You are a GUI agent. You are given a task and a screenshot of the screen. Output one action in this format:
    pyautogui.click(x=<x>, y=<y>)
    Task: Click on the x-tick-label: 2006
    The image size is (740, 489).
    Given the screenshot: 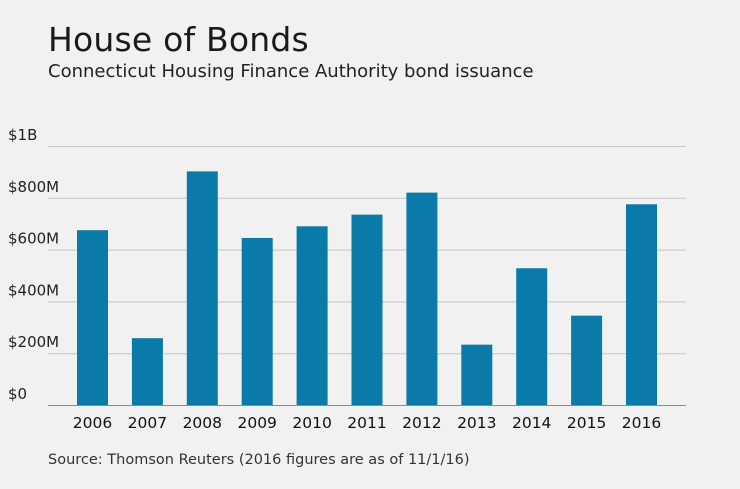 What is the action you would take?
    pyautogui.click(x=92, y=423)
    